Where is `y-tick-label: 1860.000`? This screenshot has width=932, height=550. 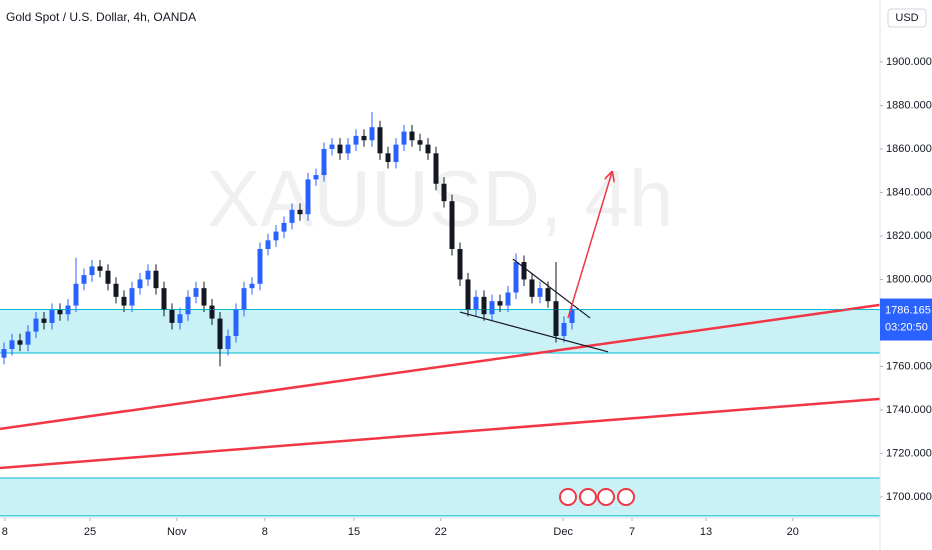
y-tick-label: 1860.000 is located at coordinates (909, 149).